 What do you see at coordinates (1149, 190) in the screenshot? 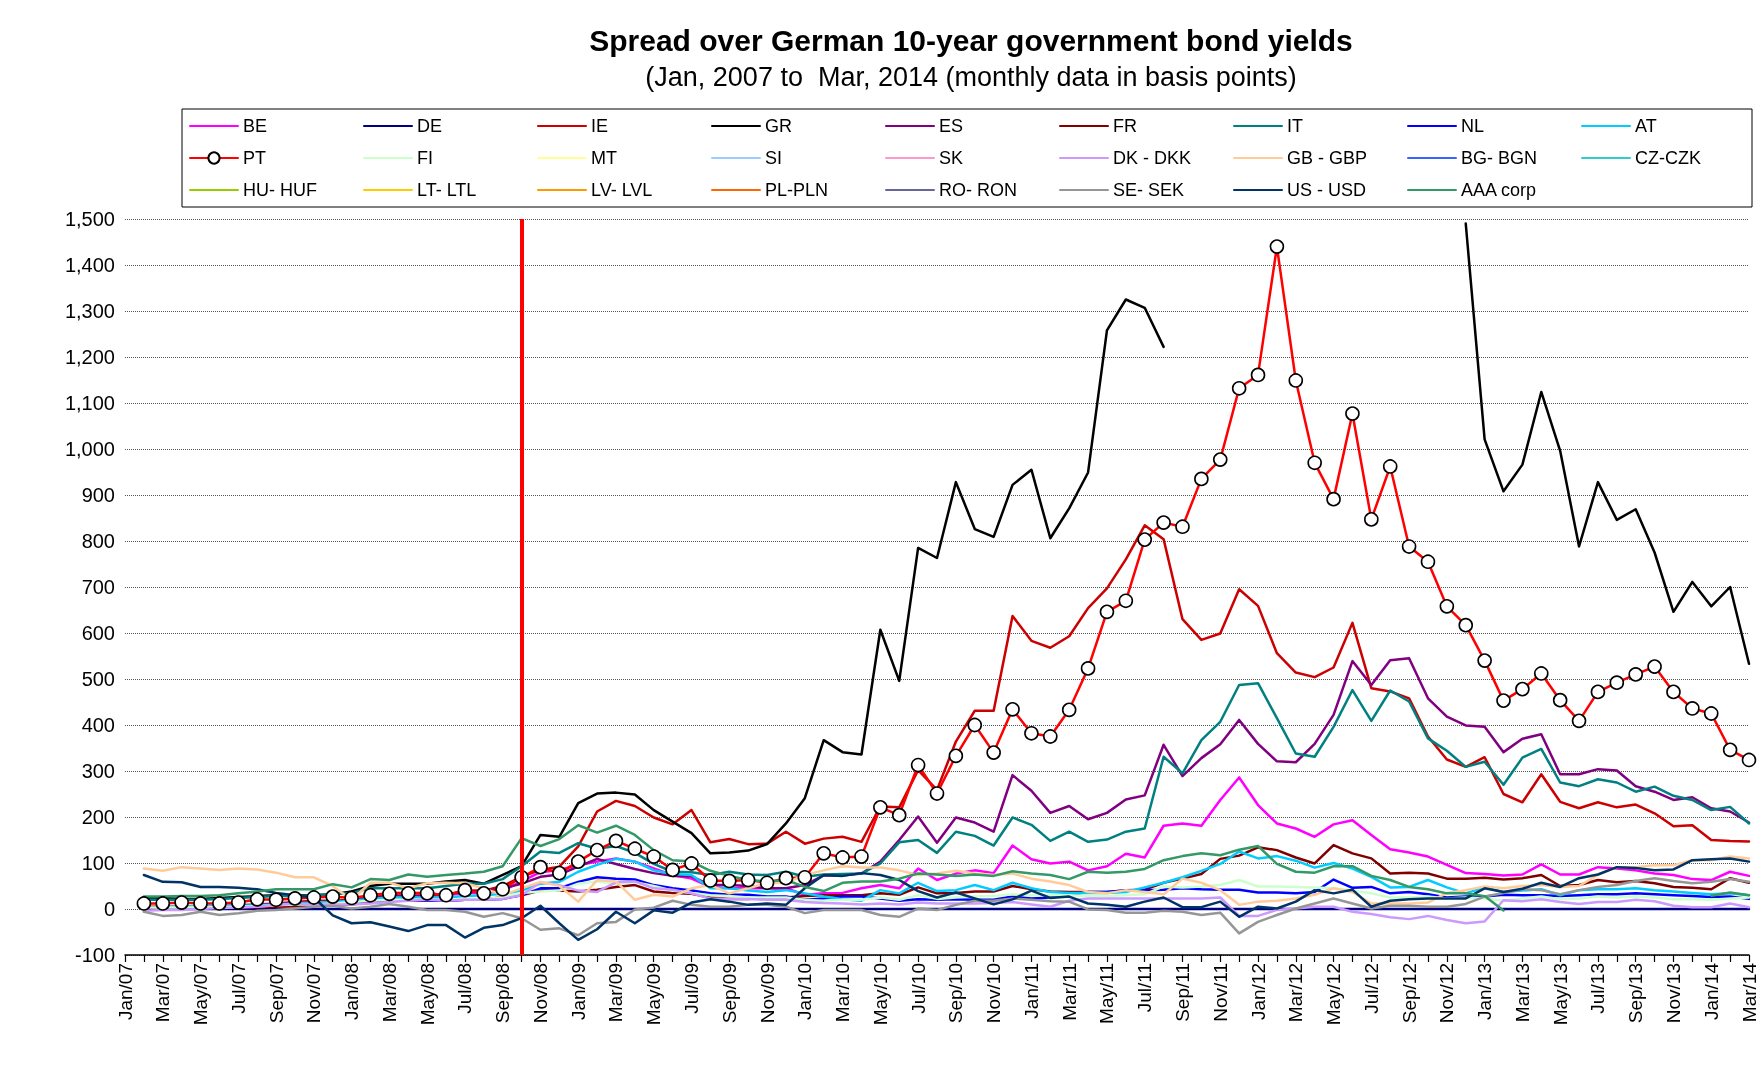
I see `legend-label: SE- SEK` at bounding box center [1149, 190].